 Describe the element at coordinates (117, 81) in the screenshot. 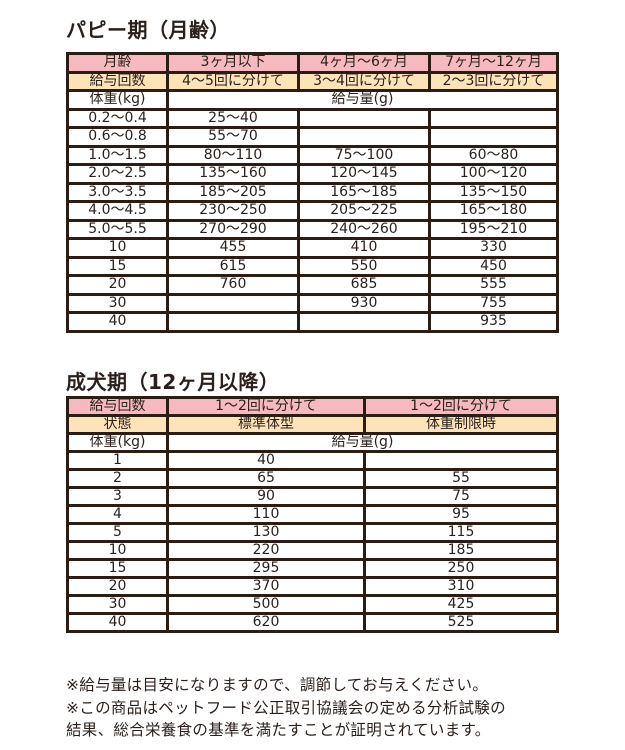

I see `header-cell: 給与回数` at that location.